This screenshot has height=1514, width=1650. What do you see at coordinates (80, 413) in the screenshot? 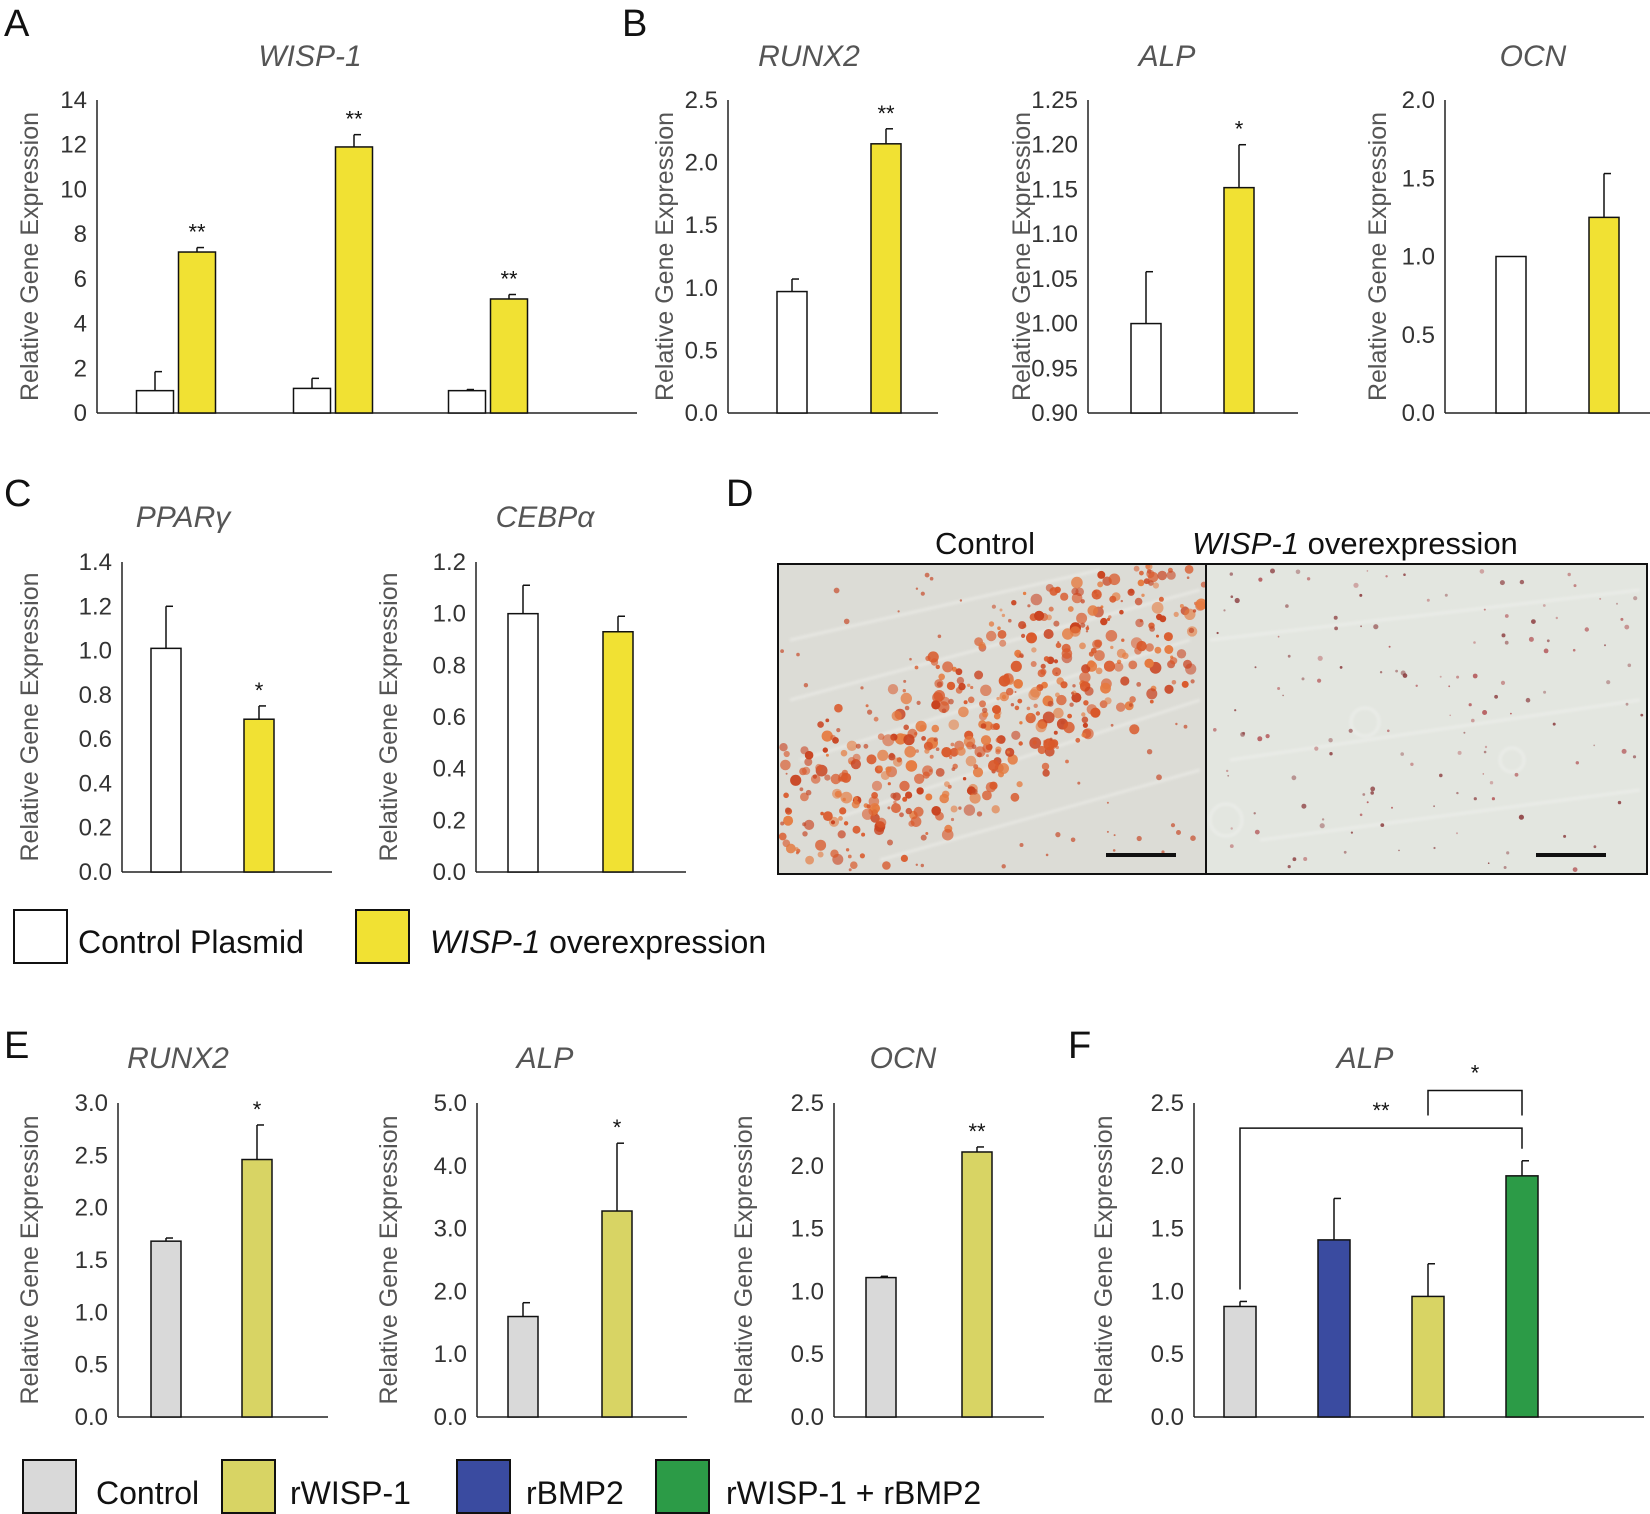
I see `chart-a-ytick-label: 0` at bounding box center [80, 413].